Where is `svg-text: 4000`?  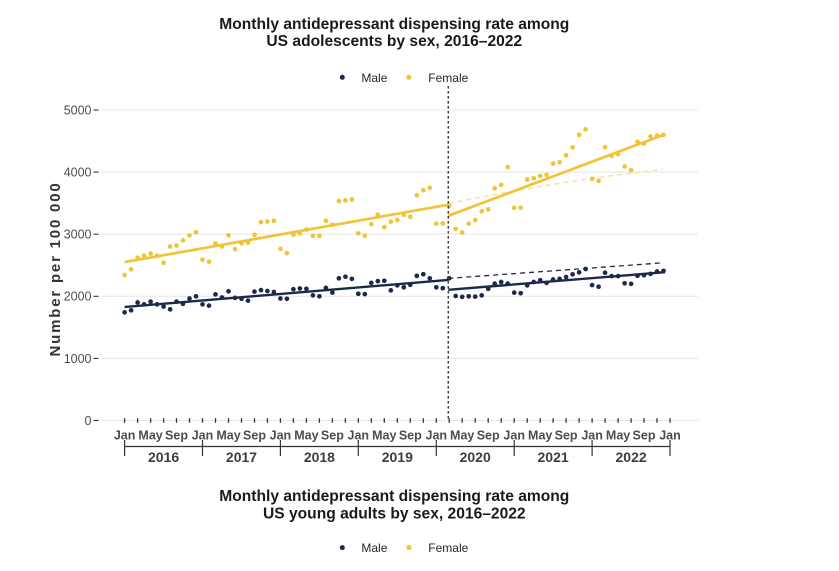 svg-text: 4000 is located at coordinates (78, 173).